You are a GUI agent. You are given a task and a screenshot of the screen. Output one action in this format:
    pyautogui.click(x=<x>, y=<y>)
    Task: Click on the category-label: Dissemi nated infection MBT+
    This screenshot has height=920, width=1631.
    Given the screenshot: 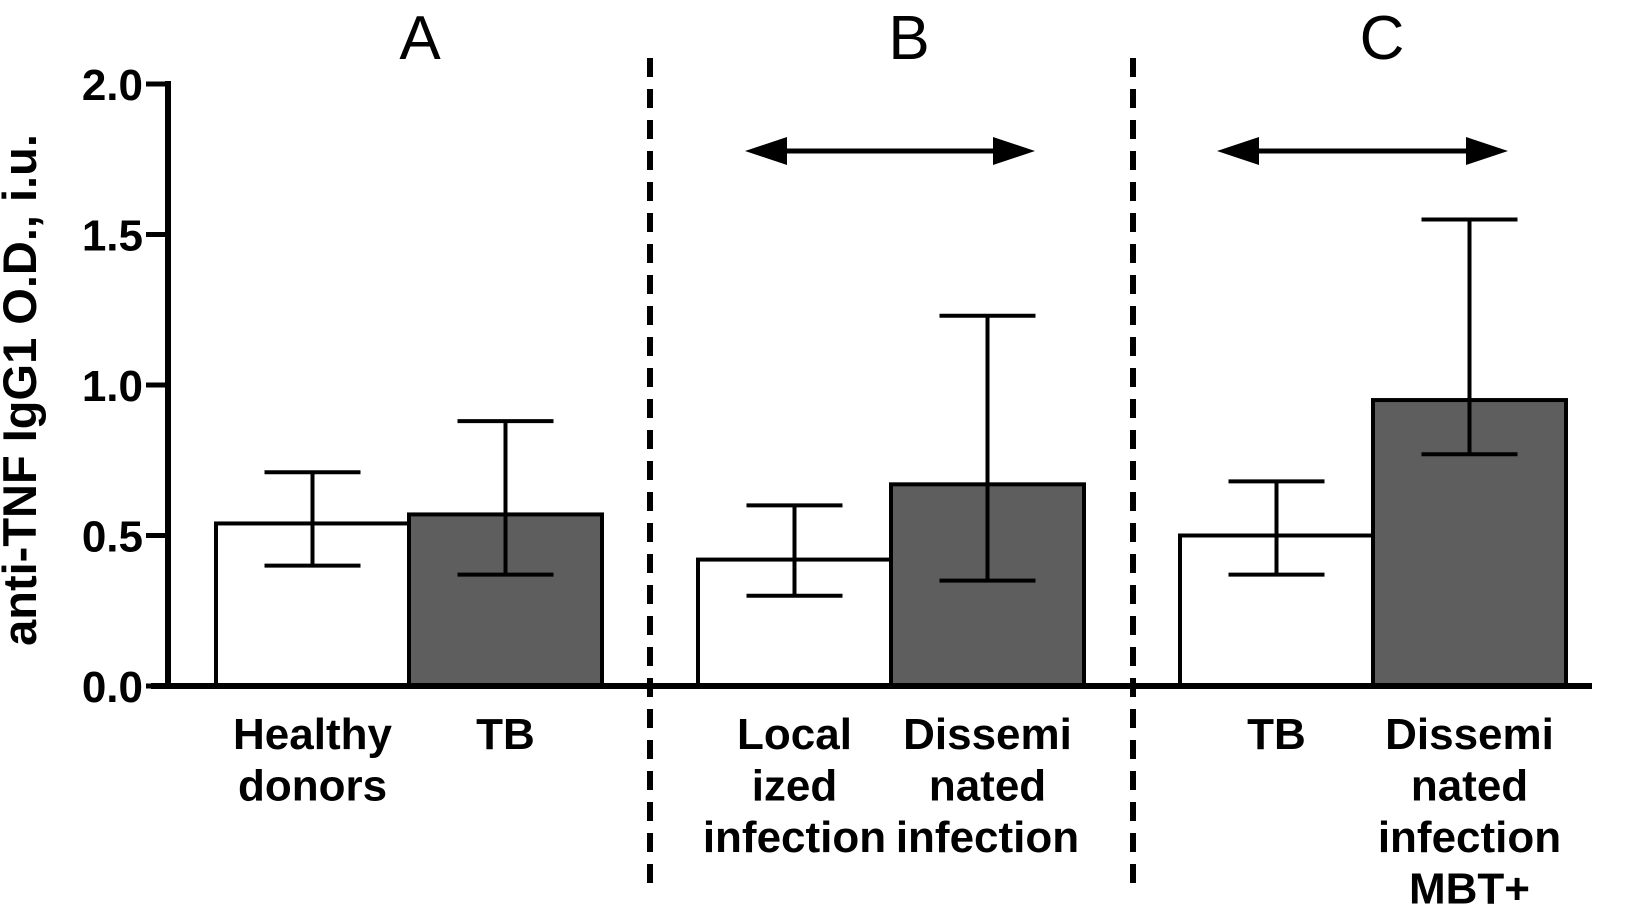 What is the action you would take?
    pyautogui.click(x=1469, y=812)
    